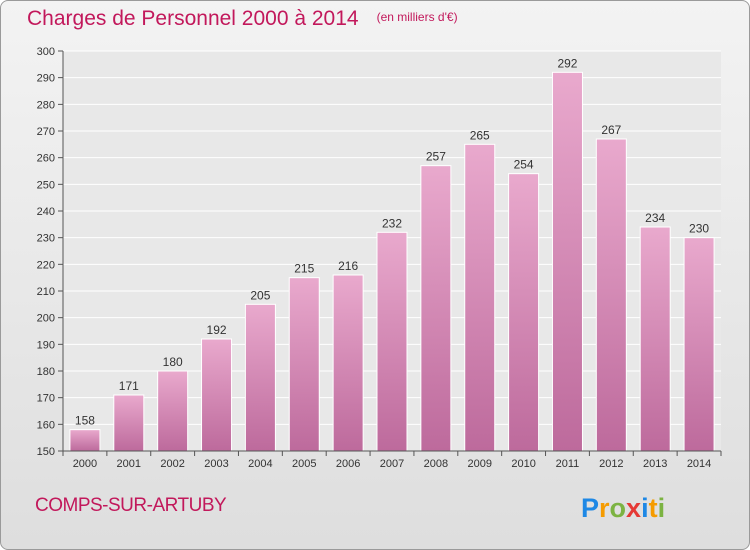 This screenshot has height=550, width=750. I want to click on y-tick-label: 150, so click(46, 452).